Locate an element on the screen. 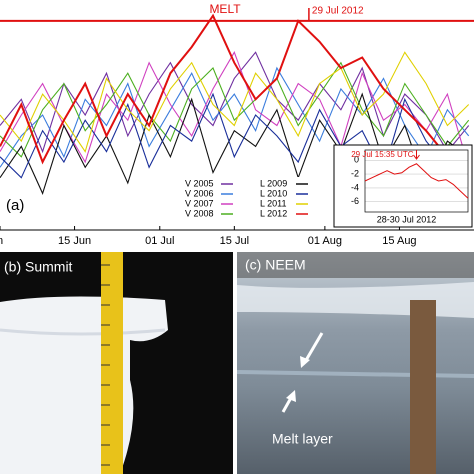  ruler-c is located at coordinates (423, 387).